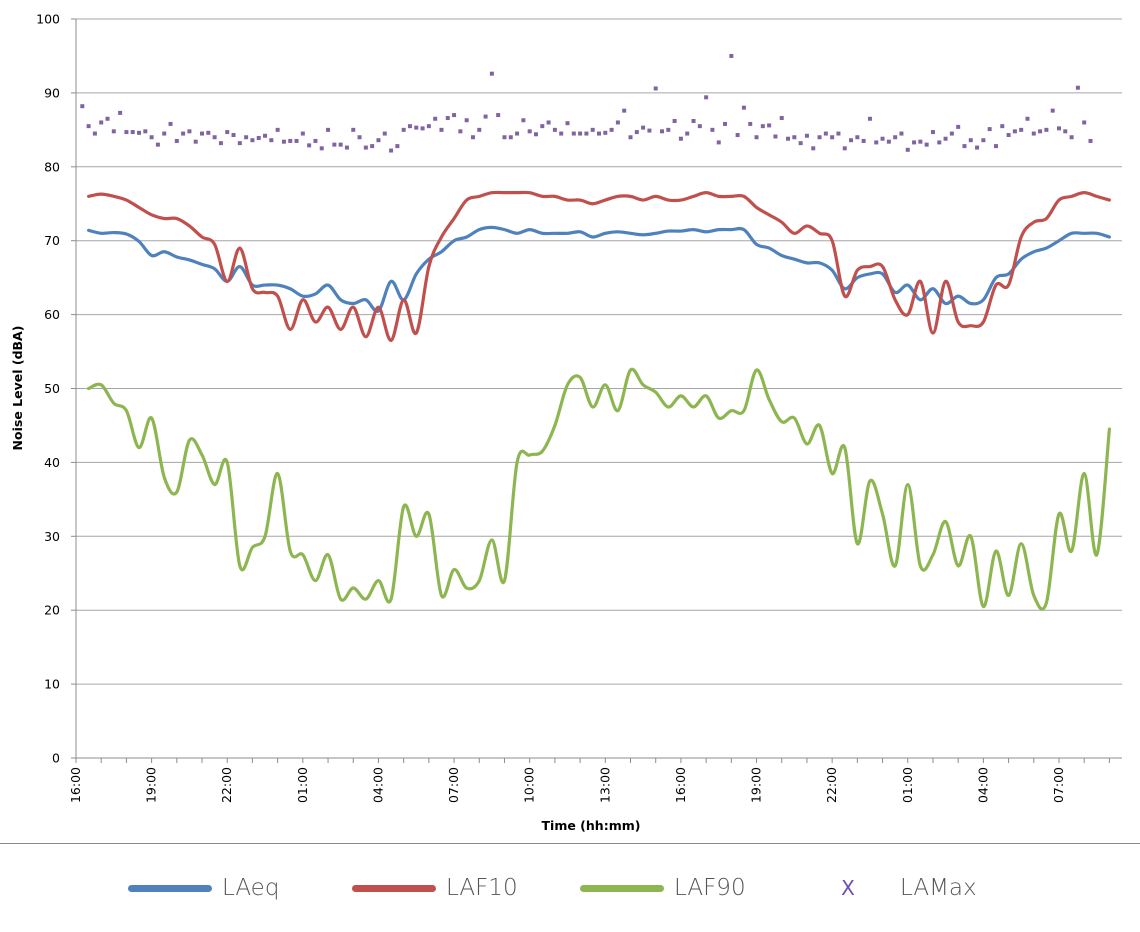  Describe the element at coordinates (48, 19) in the screenshot. I see `y-tick-100: 100` at that location.